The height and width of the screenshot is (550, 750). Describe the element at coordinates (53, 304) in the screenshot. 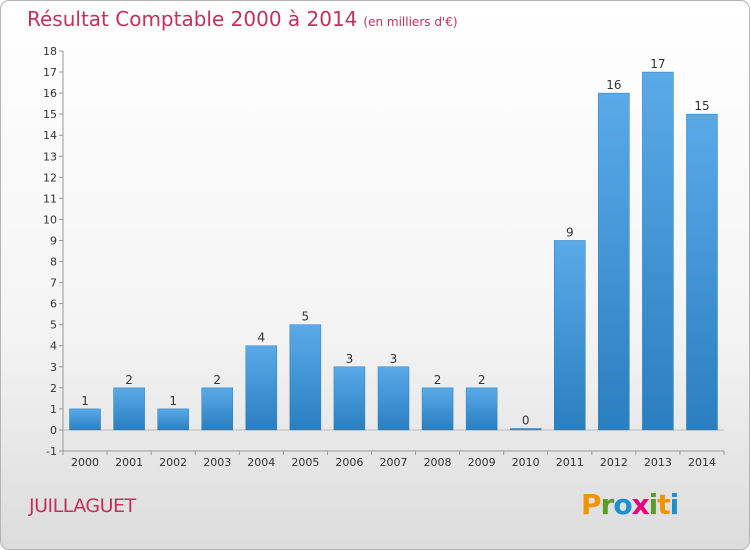

I see `y-tick-label: 6` at that location.